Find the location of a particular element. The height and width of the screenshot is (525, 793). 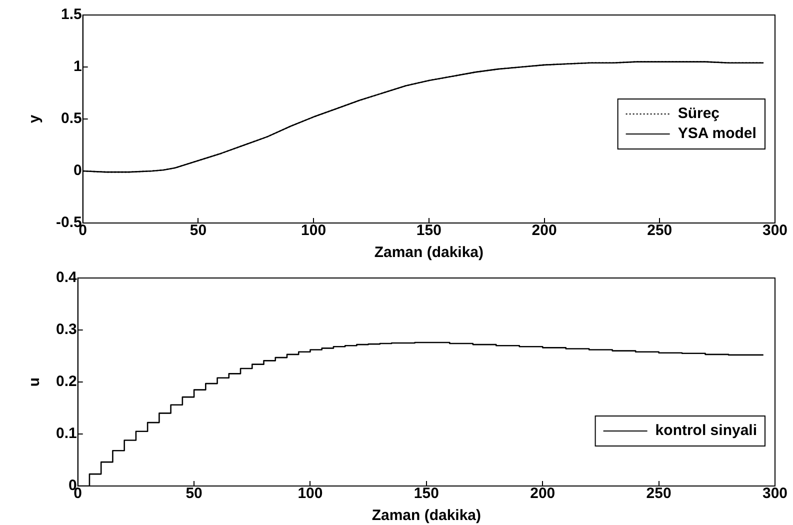

legend-label: YSA model is located at coordinates (717, 133).